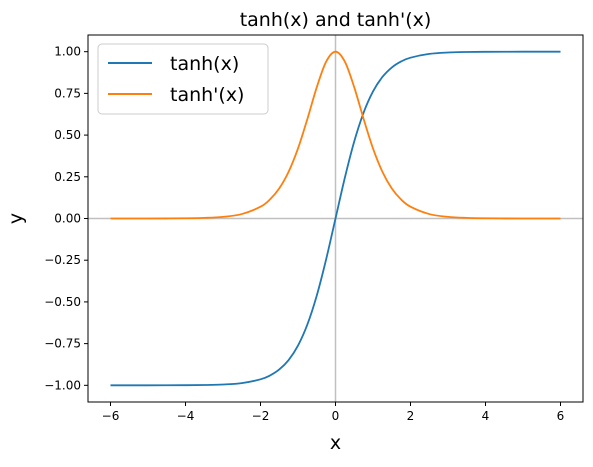  I want to click on legend-box, so click(183, 79).